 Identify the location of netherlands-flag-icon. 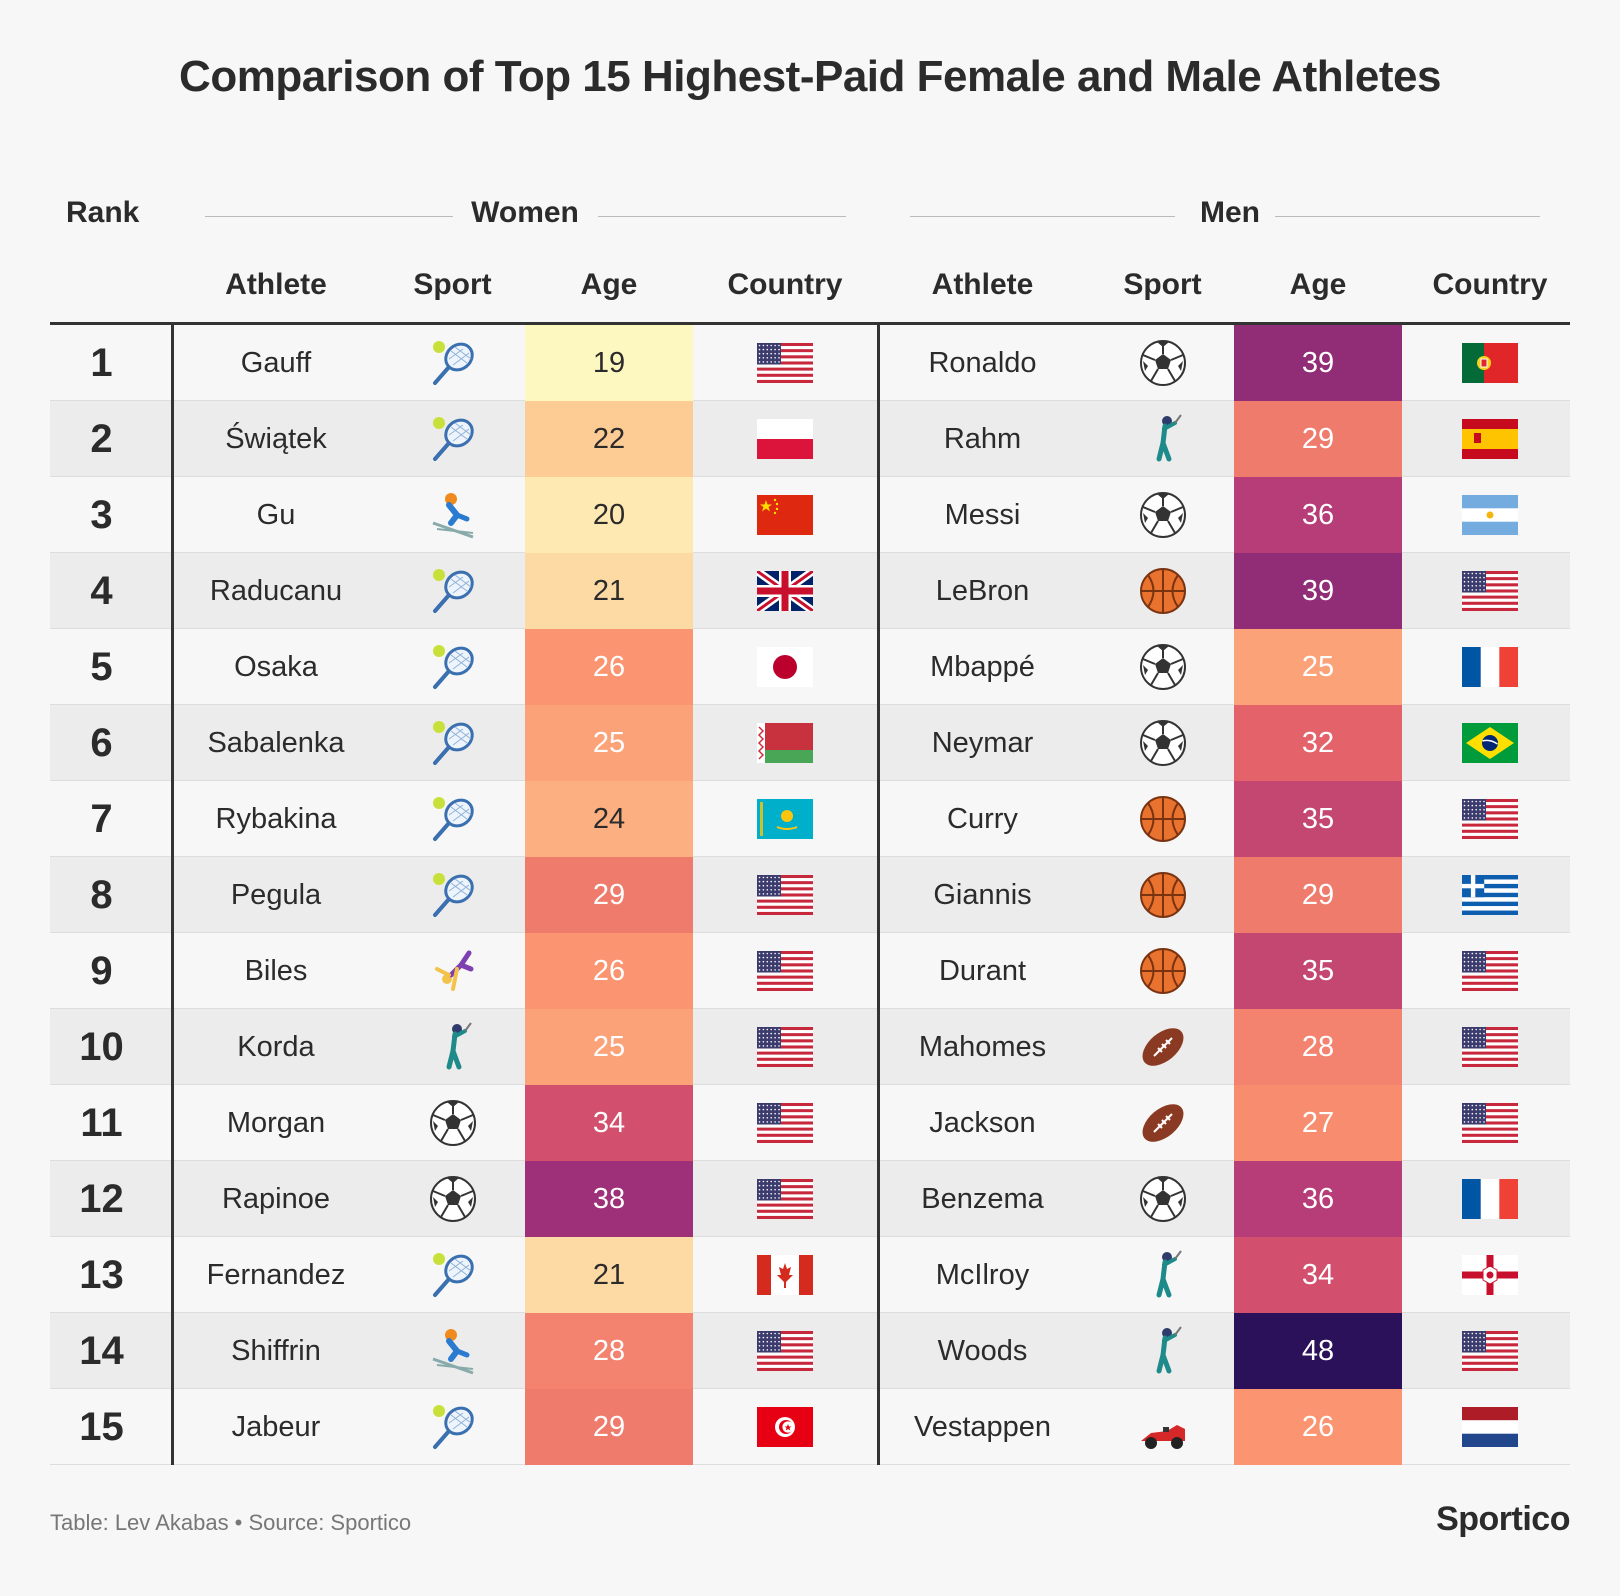
(1490, 1427).